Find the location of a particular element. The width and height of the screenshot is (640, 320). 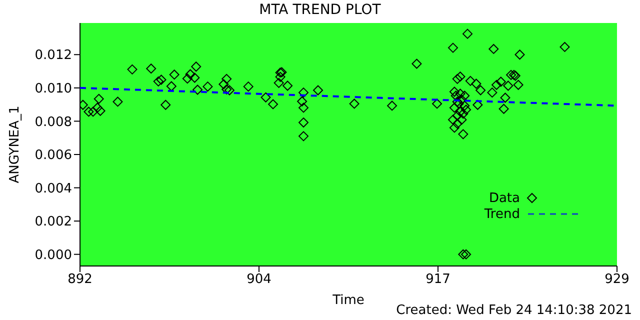

y-tick-label: 0.002 is located at coordinates (53, 222).